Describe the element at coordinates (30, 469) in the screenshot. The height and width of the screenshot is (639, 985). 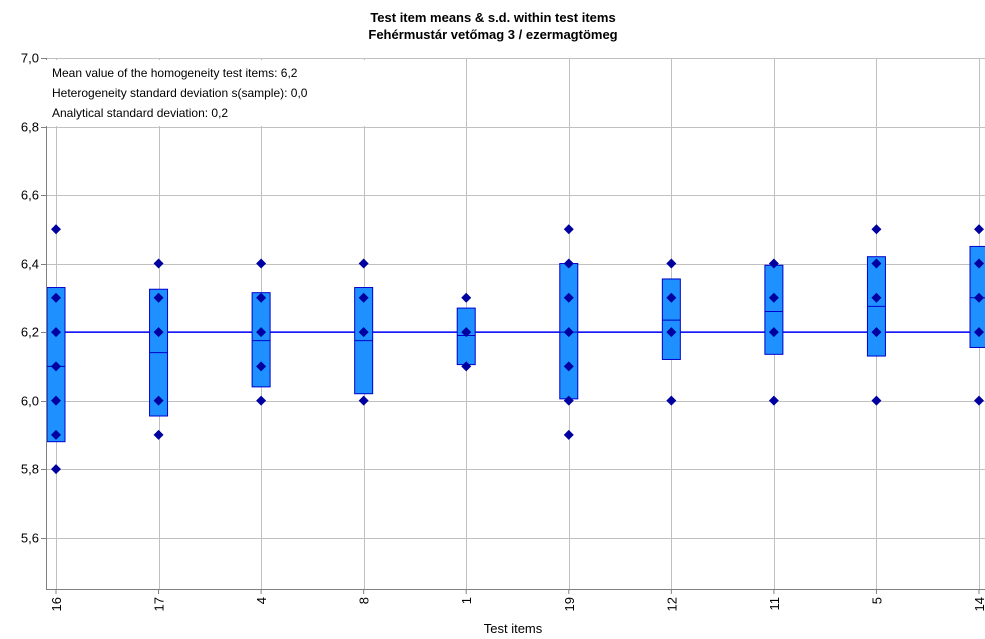
I see `y-tick-label: 5,8` at that location.